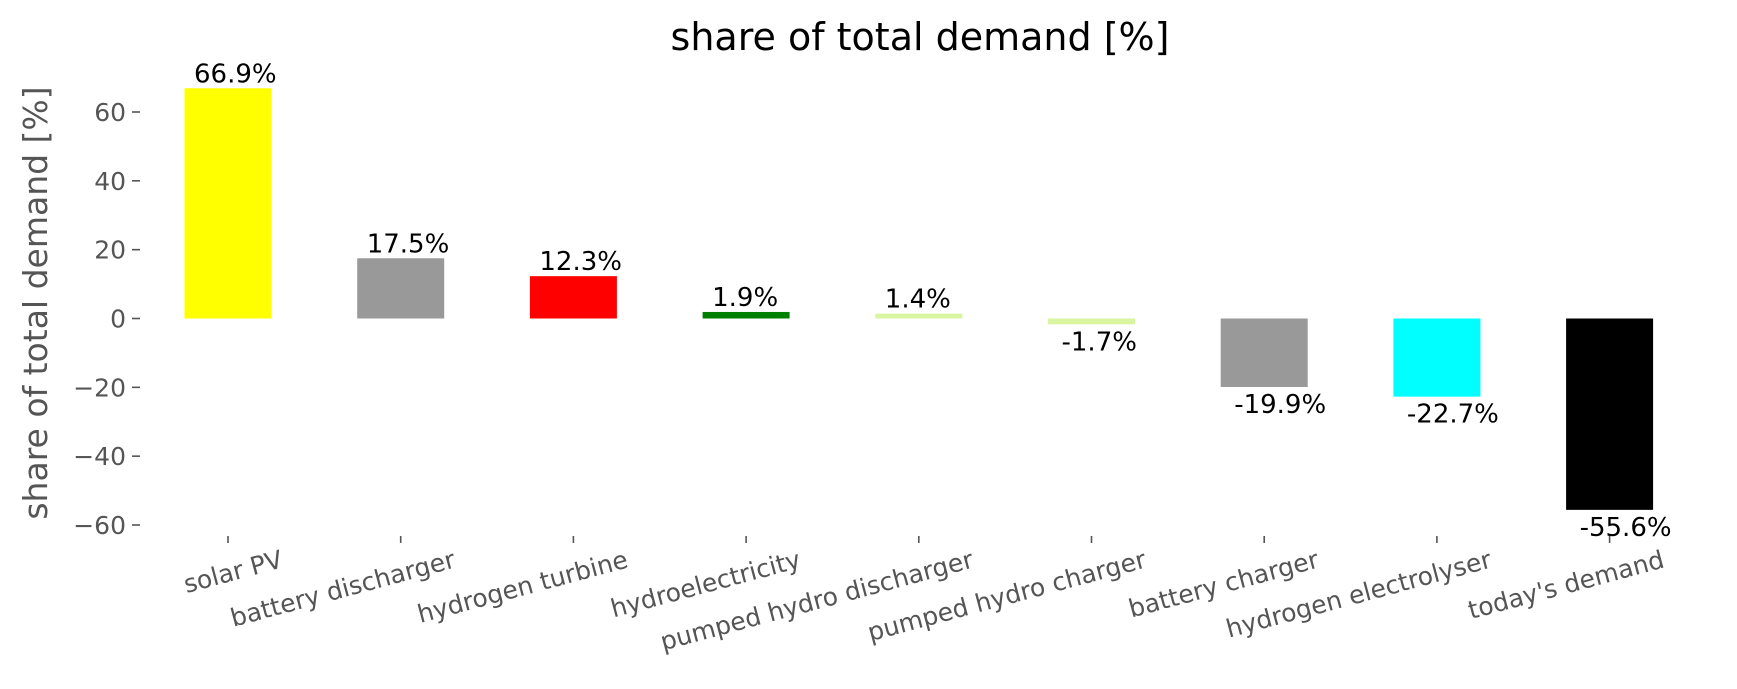 This screenshot has width=1737, height=689. I want to click on y-tick-label: −40, so click(99, 456).